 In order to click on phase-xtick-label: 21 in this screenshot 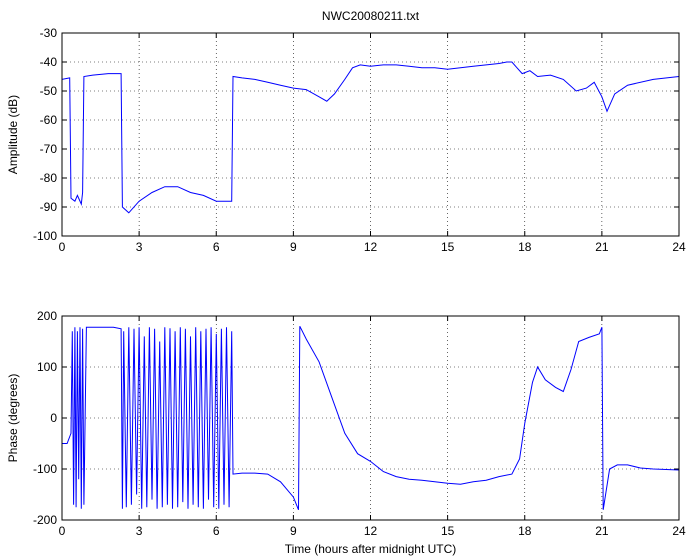, I will do `click(602, 531)`.